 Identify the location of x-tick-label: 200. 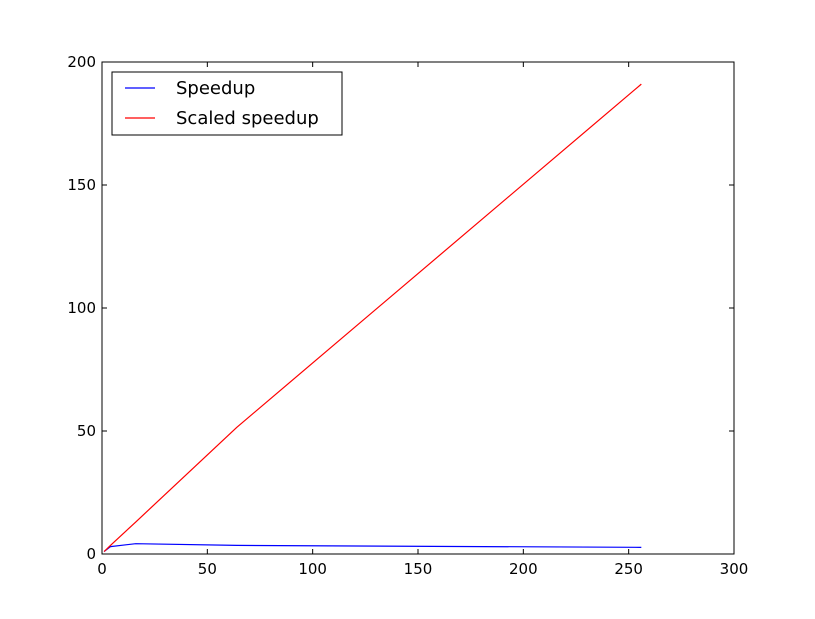
(523, 569).